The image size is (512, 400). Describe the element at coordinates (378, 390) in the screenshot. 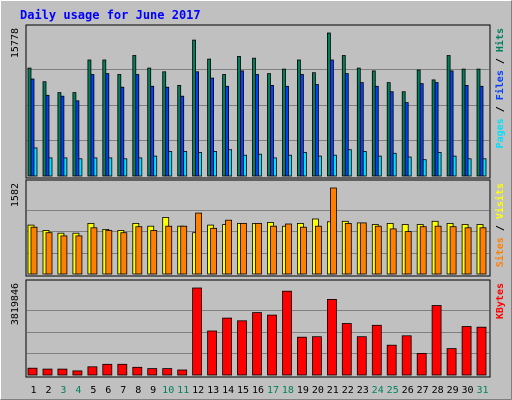

I see `day-label-24: 24` at that location.